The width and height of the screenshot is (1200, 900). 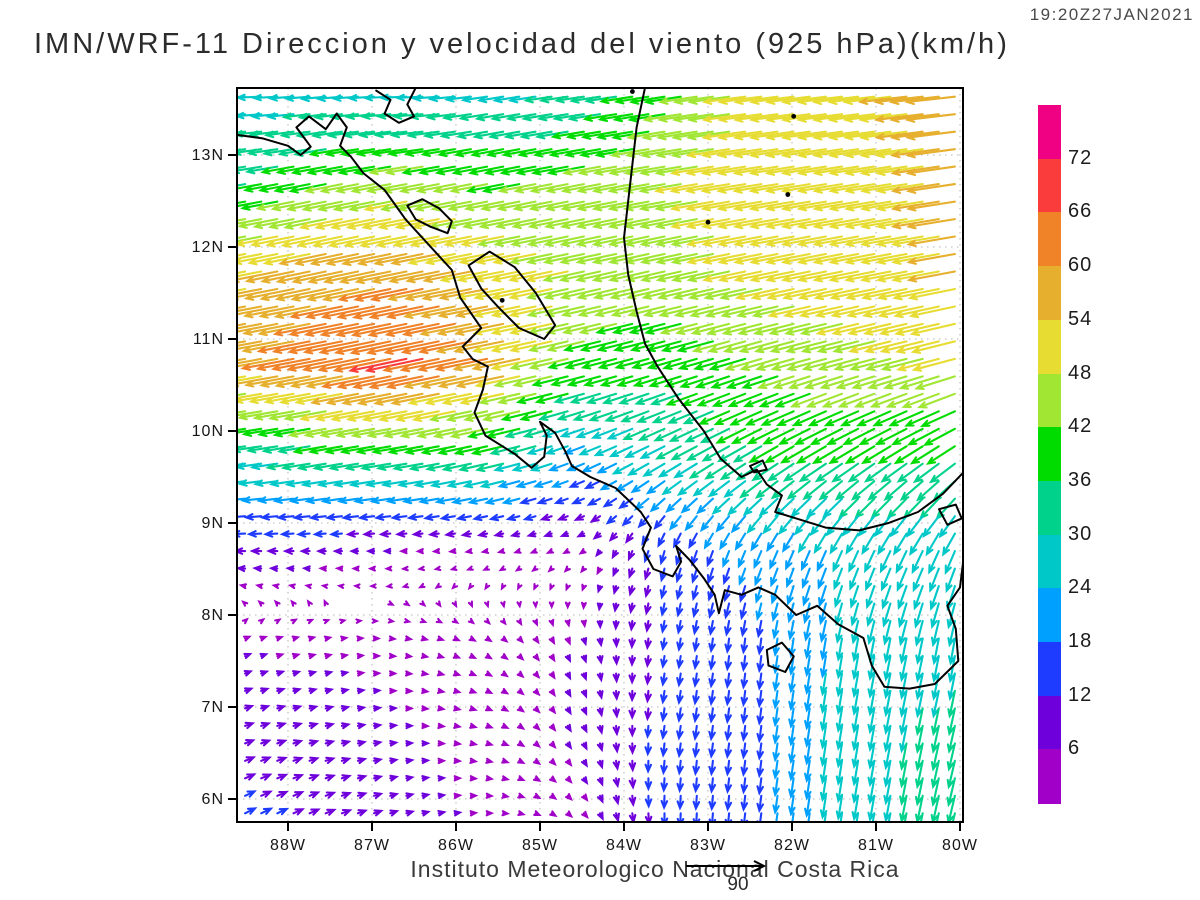 I want to click on lat-tick-label: 12N, so click(x=208, y=247).